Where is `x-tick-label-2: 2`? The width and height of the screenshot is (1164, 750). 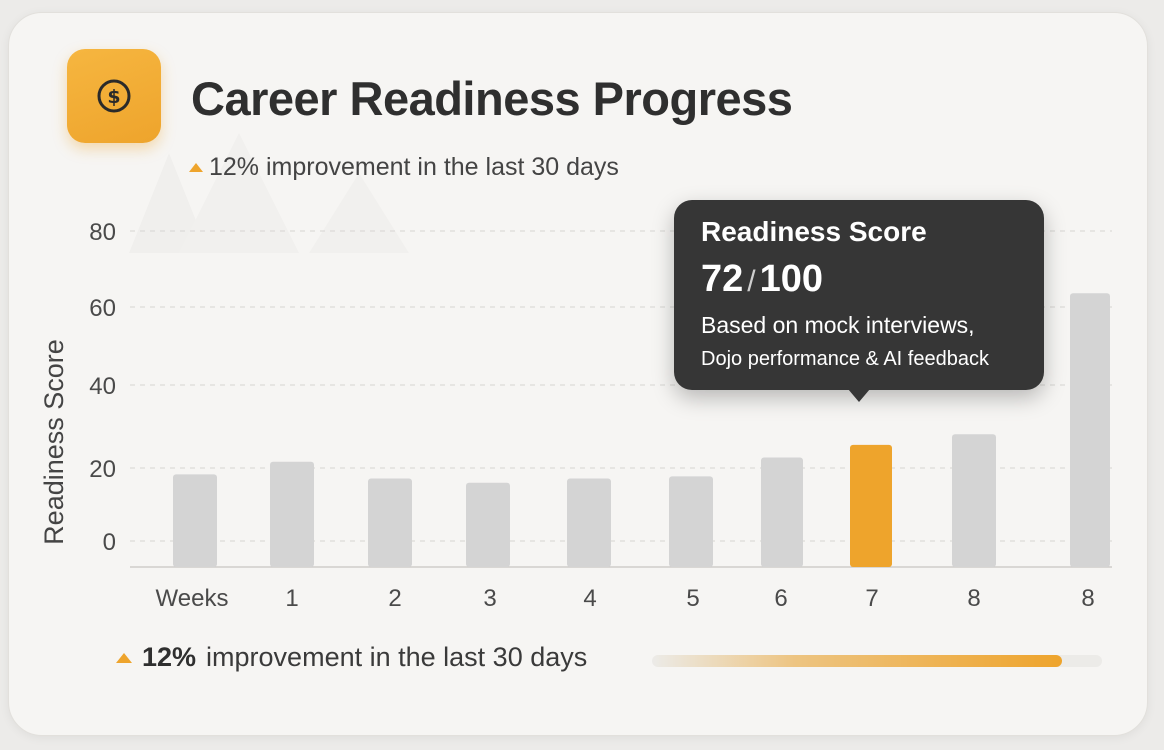 x-tick-label-2: 2 is located at coordinates (394, 598).